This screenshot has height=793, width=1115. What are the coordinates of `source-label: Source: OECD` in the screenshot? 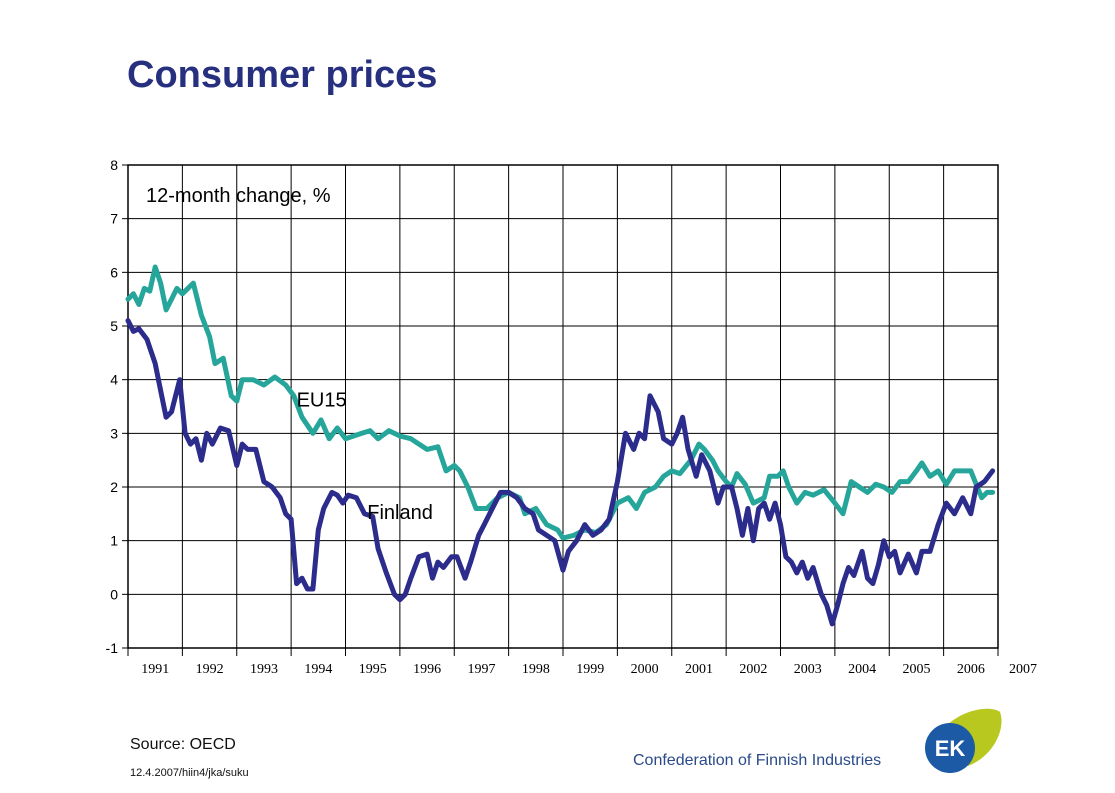 It's located at (183, 744).